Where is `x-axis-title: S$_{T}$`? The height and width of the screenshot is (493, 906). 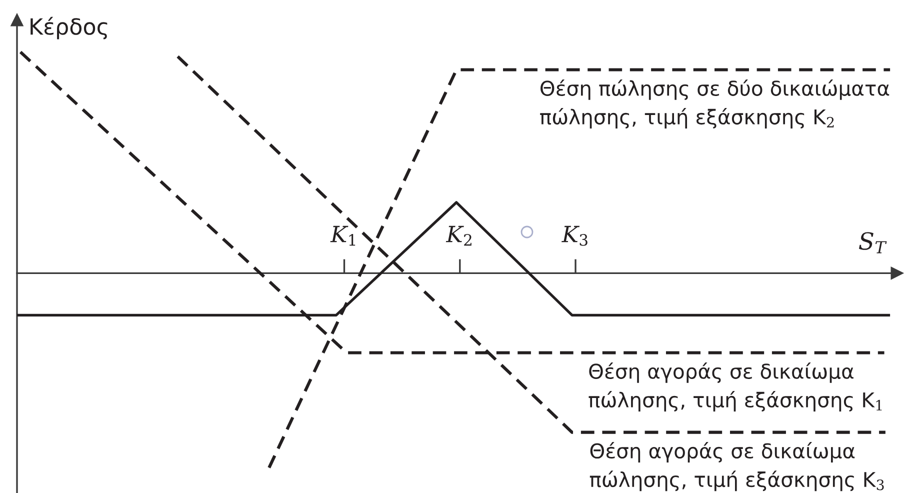 x-axis-title: S$_{T}$ is located at coordinates (872, 243).